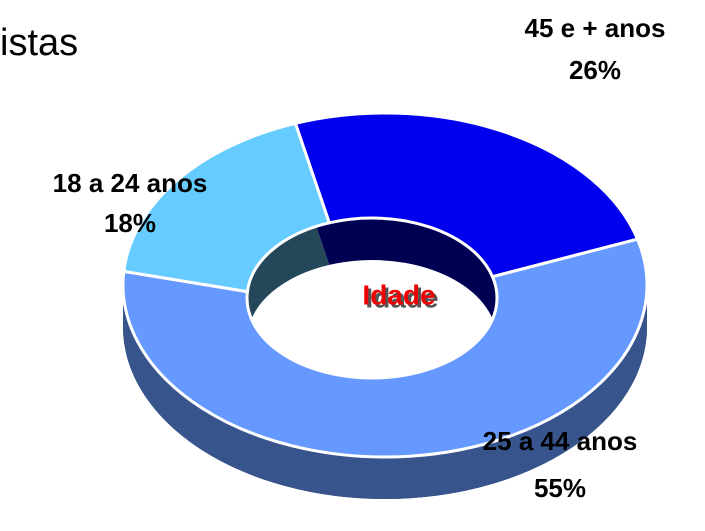  I want to click on category-label: 25 a 44 anos, so click(560, 441).